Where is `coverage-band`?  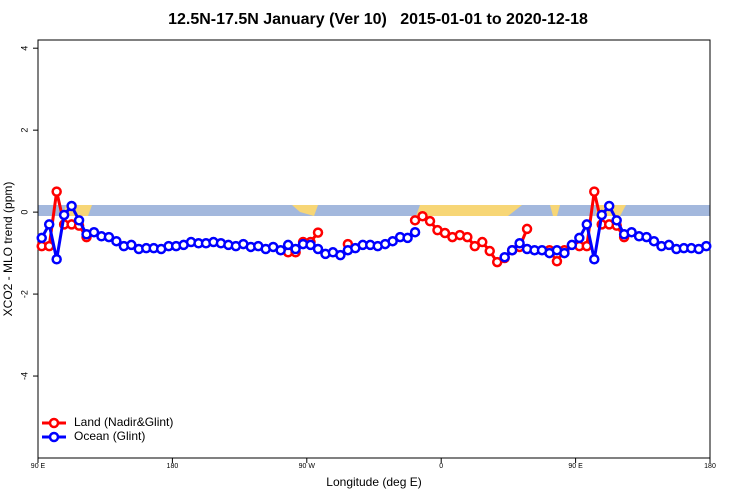
coverage-band is located at coordinates (374, 210).